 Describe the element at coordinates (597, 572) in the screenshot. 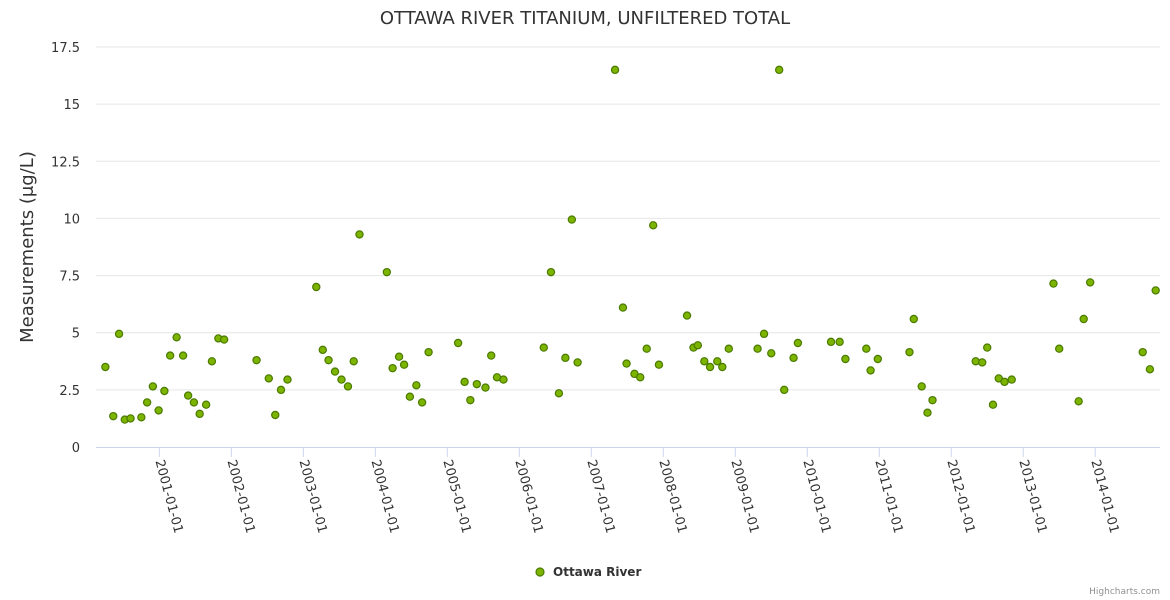

I see `legend-item-ottawa-river: Ottawa River` at that location.